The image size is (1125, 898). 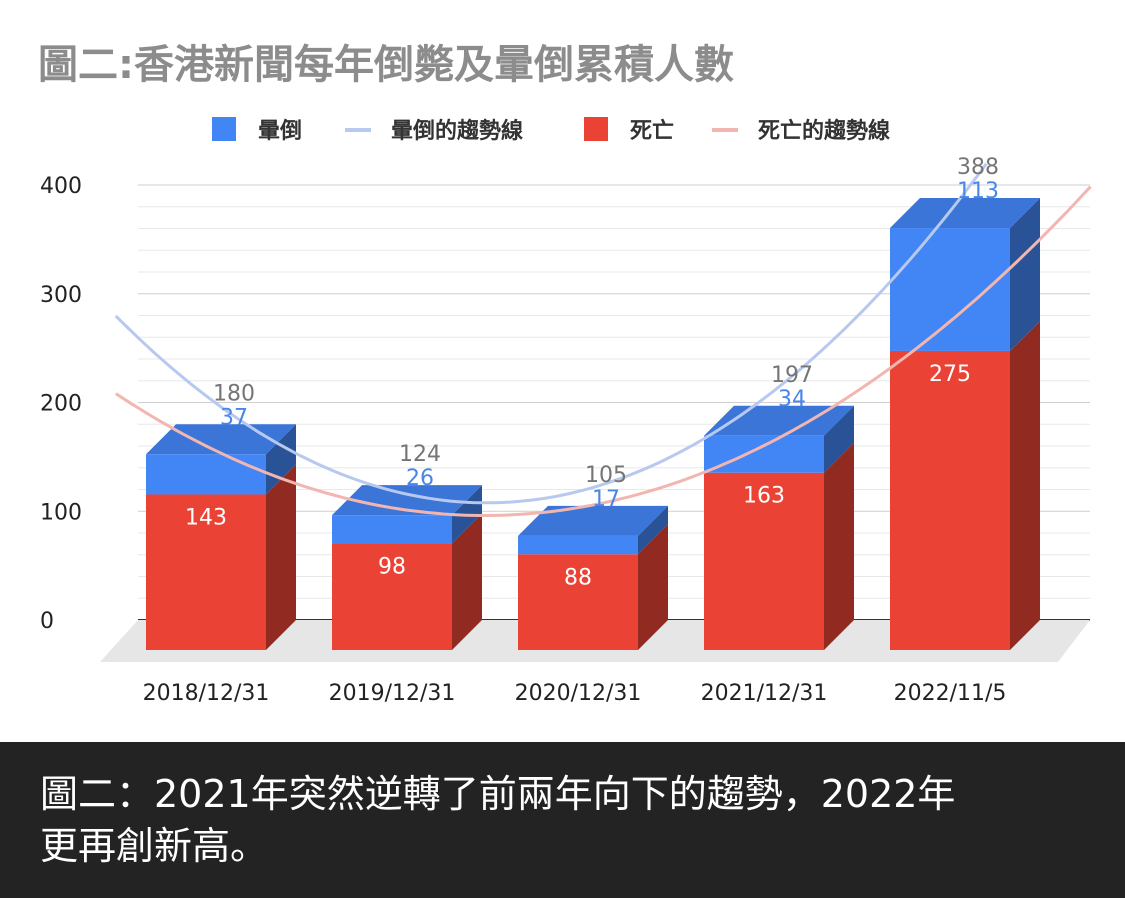 What do you see at coordinates (61, 295) in the screenshot?
I see `y-tick-label: 300` at bounding box center [61, 295].